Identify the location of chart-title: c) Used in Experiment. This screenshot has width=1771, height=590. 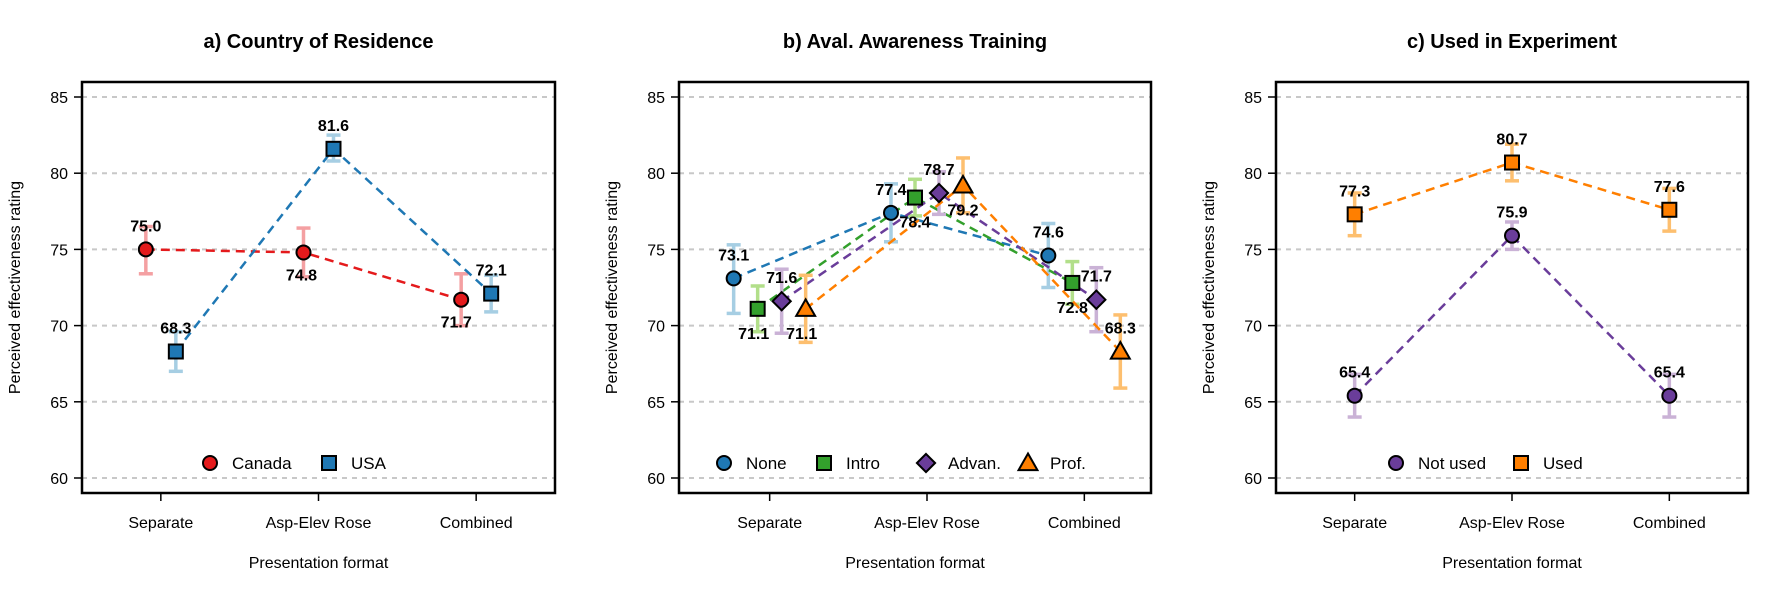
(1512, 42).